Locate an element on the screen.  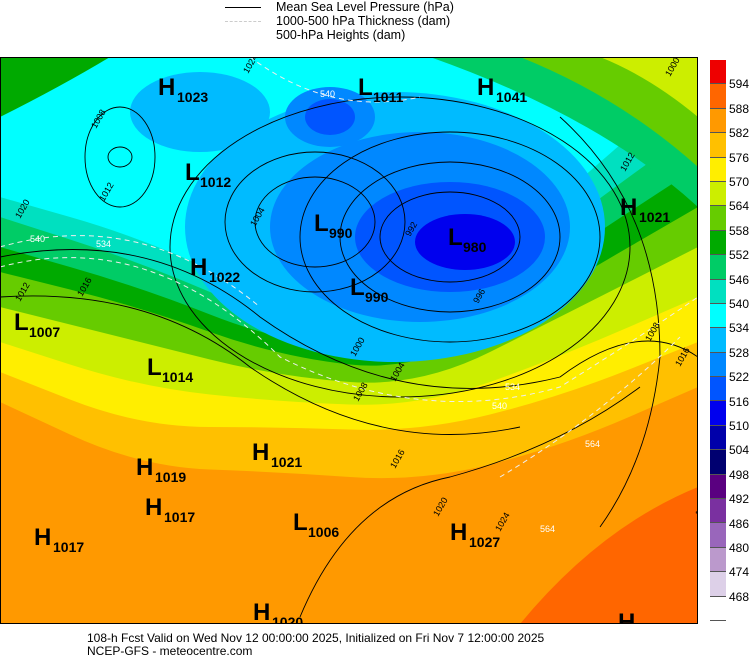
colorbar-label: 486 is located at coordinates (739, 523).